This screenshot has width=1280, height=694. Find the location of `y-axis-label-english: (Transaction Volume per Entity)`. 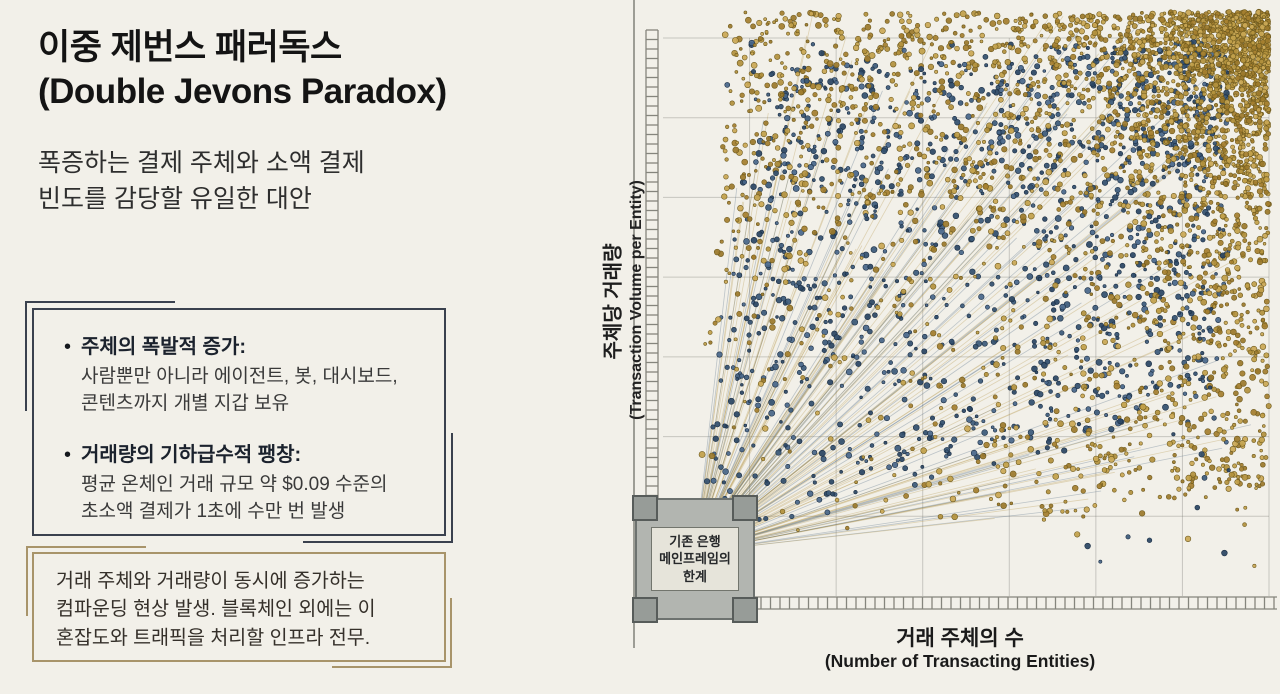

y-axis-label-english: (Transaction Volume per Entity) is located at coordinates (636, 300).